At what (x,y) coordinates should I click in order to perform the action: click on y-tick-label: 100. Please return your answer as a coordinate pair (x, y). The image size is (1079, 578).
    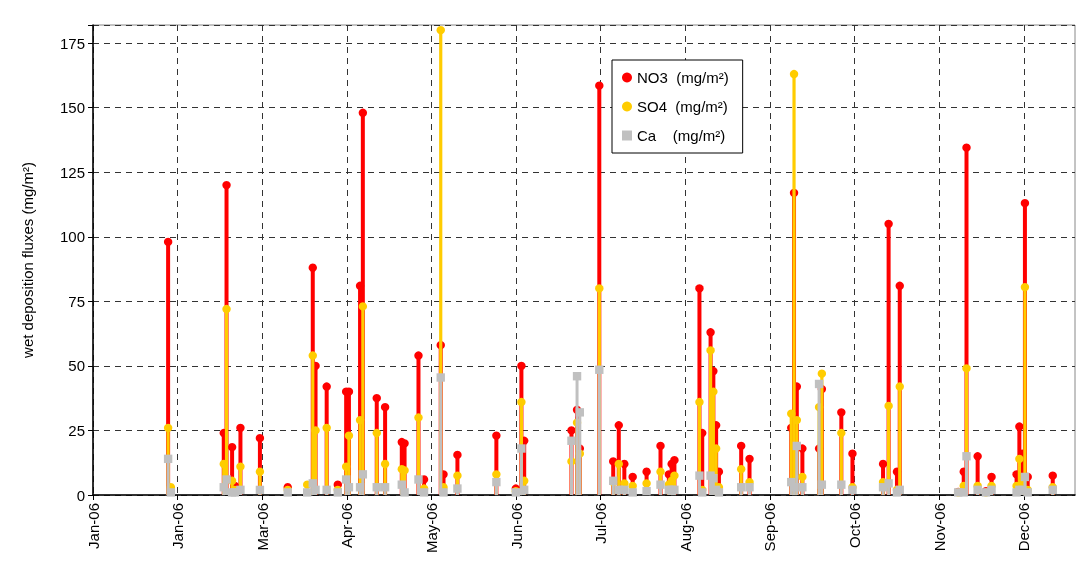
    Looking at the image, I should click on (72, 237).